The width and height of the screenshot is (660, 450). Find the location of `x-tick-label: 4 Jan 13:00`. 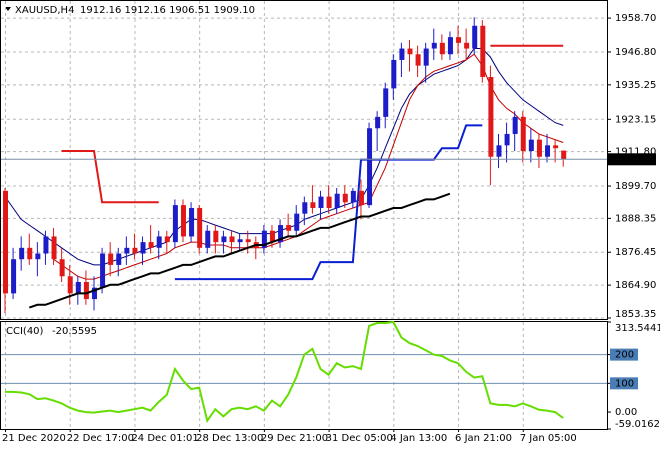

x-tick-label: 4 Jan 13:00 is located at coordinates (418, 438).